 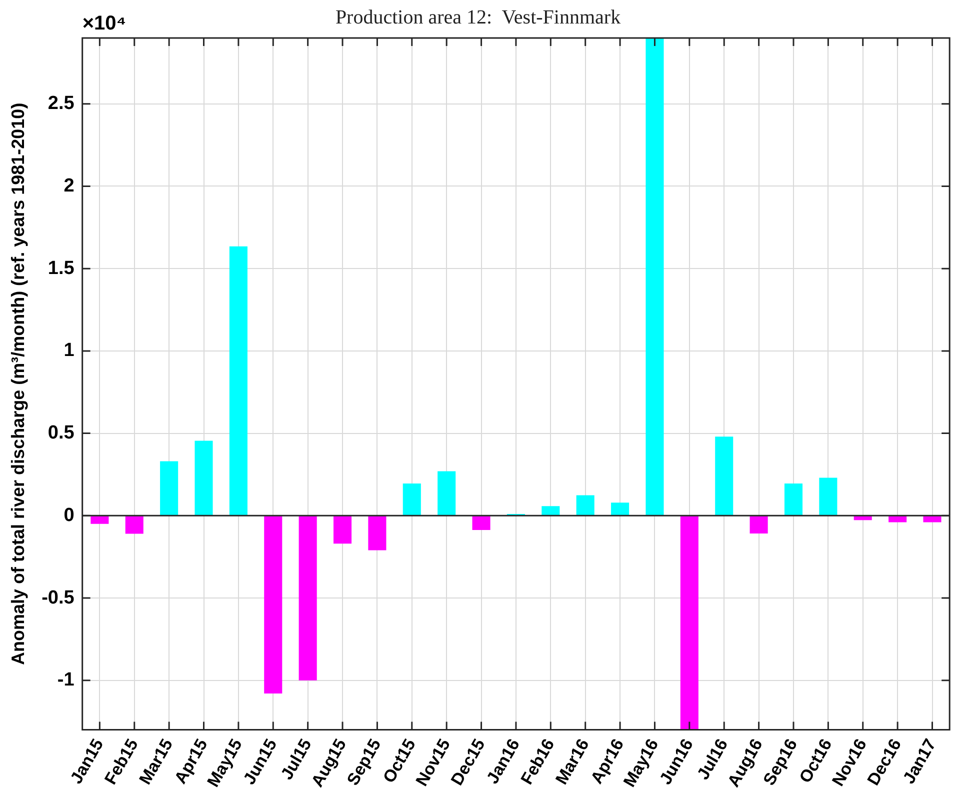 I want to click on text: ×10⁴, so click(x=104, y=23).